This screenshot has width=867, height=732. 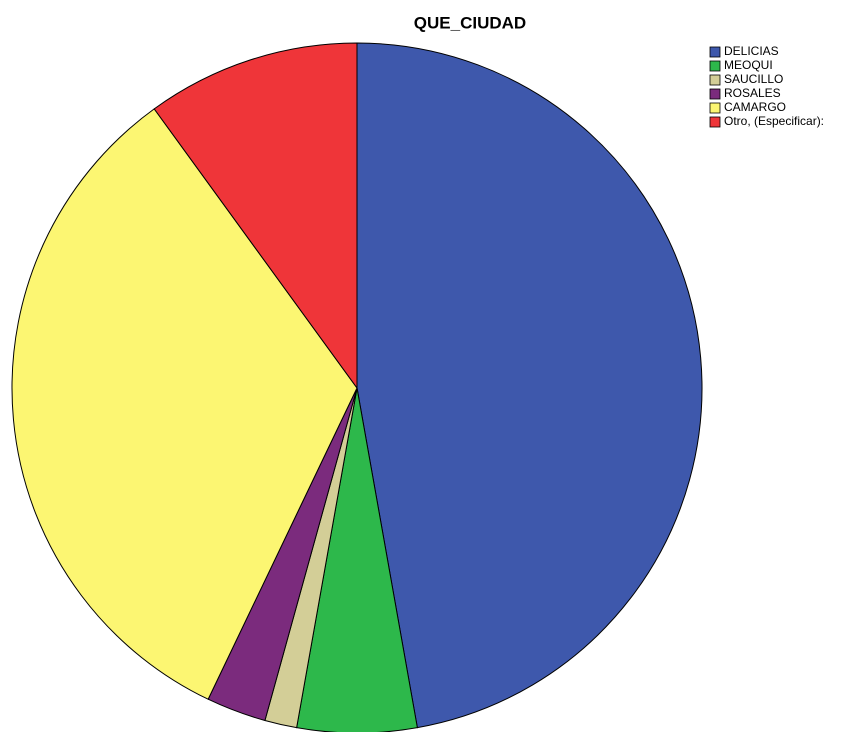 I want to click on legend-label: SAUCILLO, so click(x=753, y=79).